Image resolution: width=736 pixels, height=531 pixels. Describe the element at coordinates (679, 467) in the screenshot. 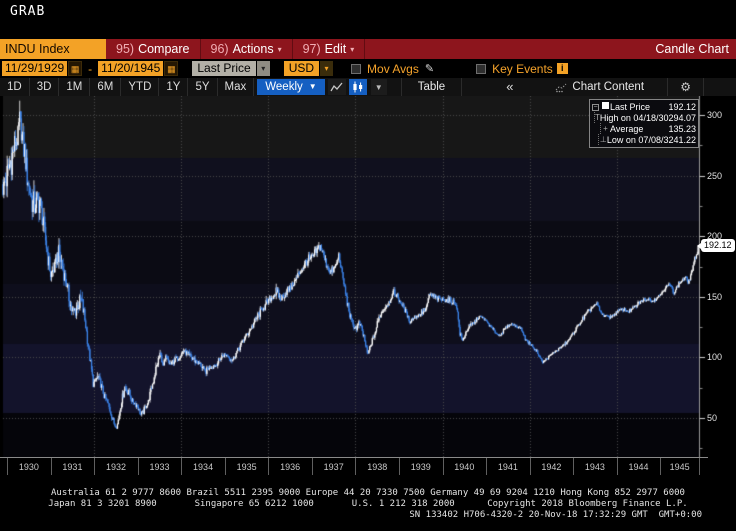

I see `x-axis-label: 1945` at that location.